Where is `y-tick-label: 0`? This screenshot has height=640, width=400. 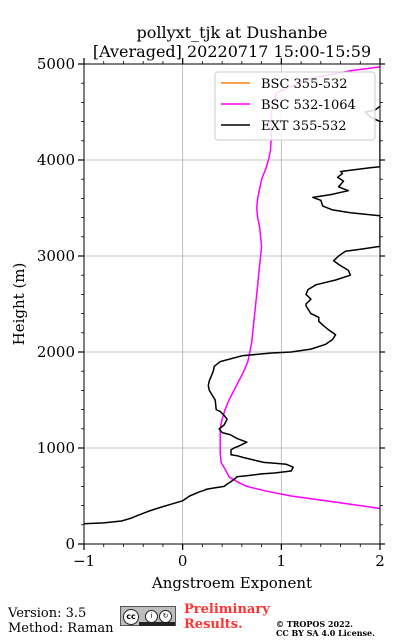 y-tick-label: 0 is located at coordinates (70, 544).